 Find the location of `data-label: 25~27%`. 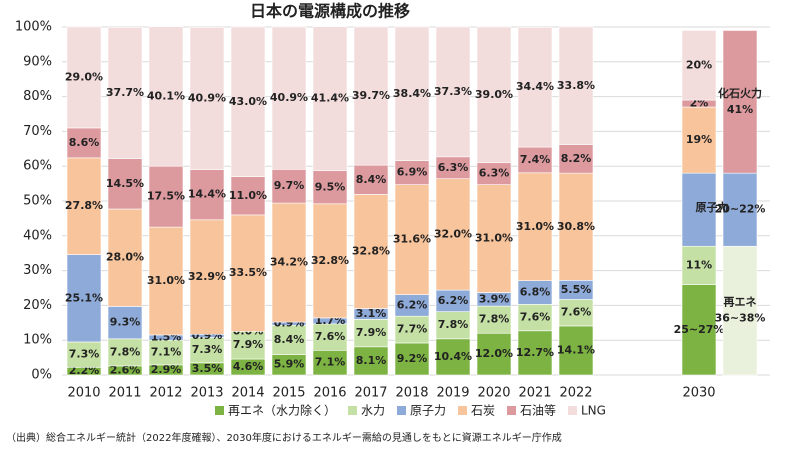

data-label: 25~27% is located at coordinates (699, 329).